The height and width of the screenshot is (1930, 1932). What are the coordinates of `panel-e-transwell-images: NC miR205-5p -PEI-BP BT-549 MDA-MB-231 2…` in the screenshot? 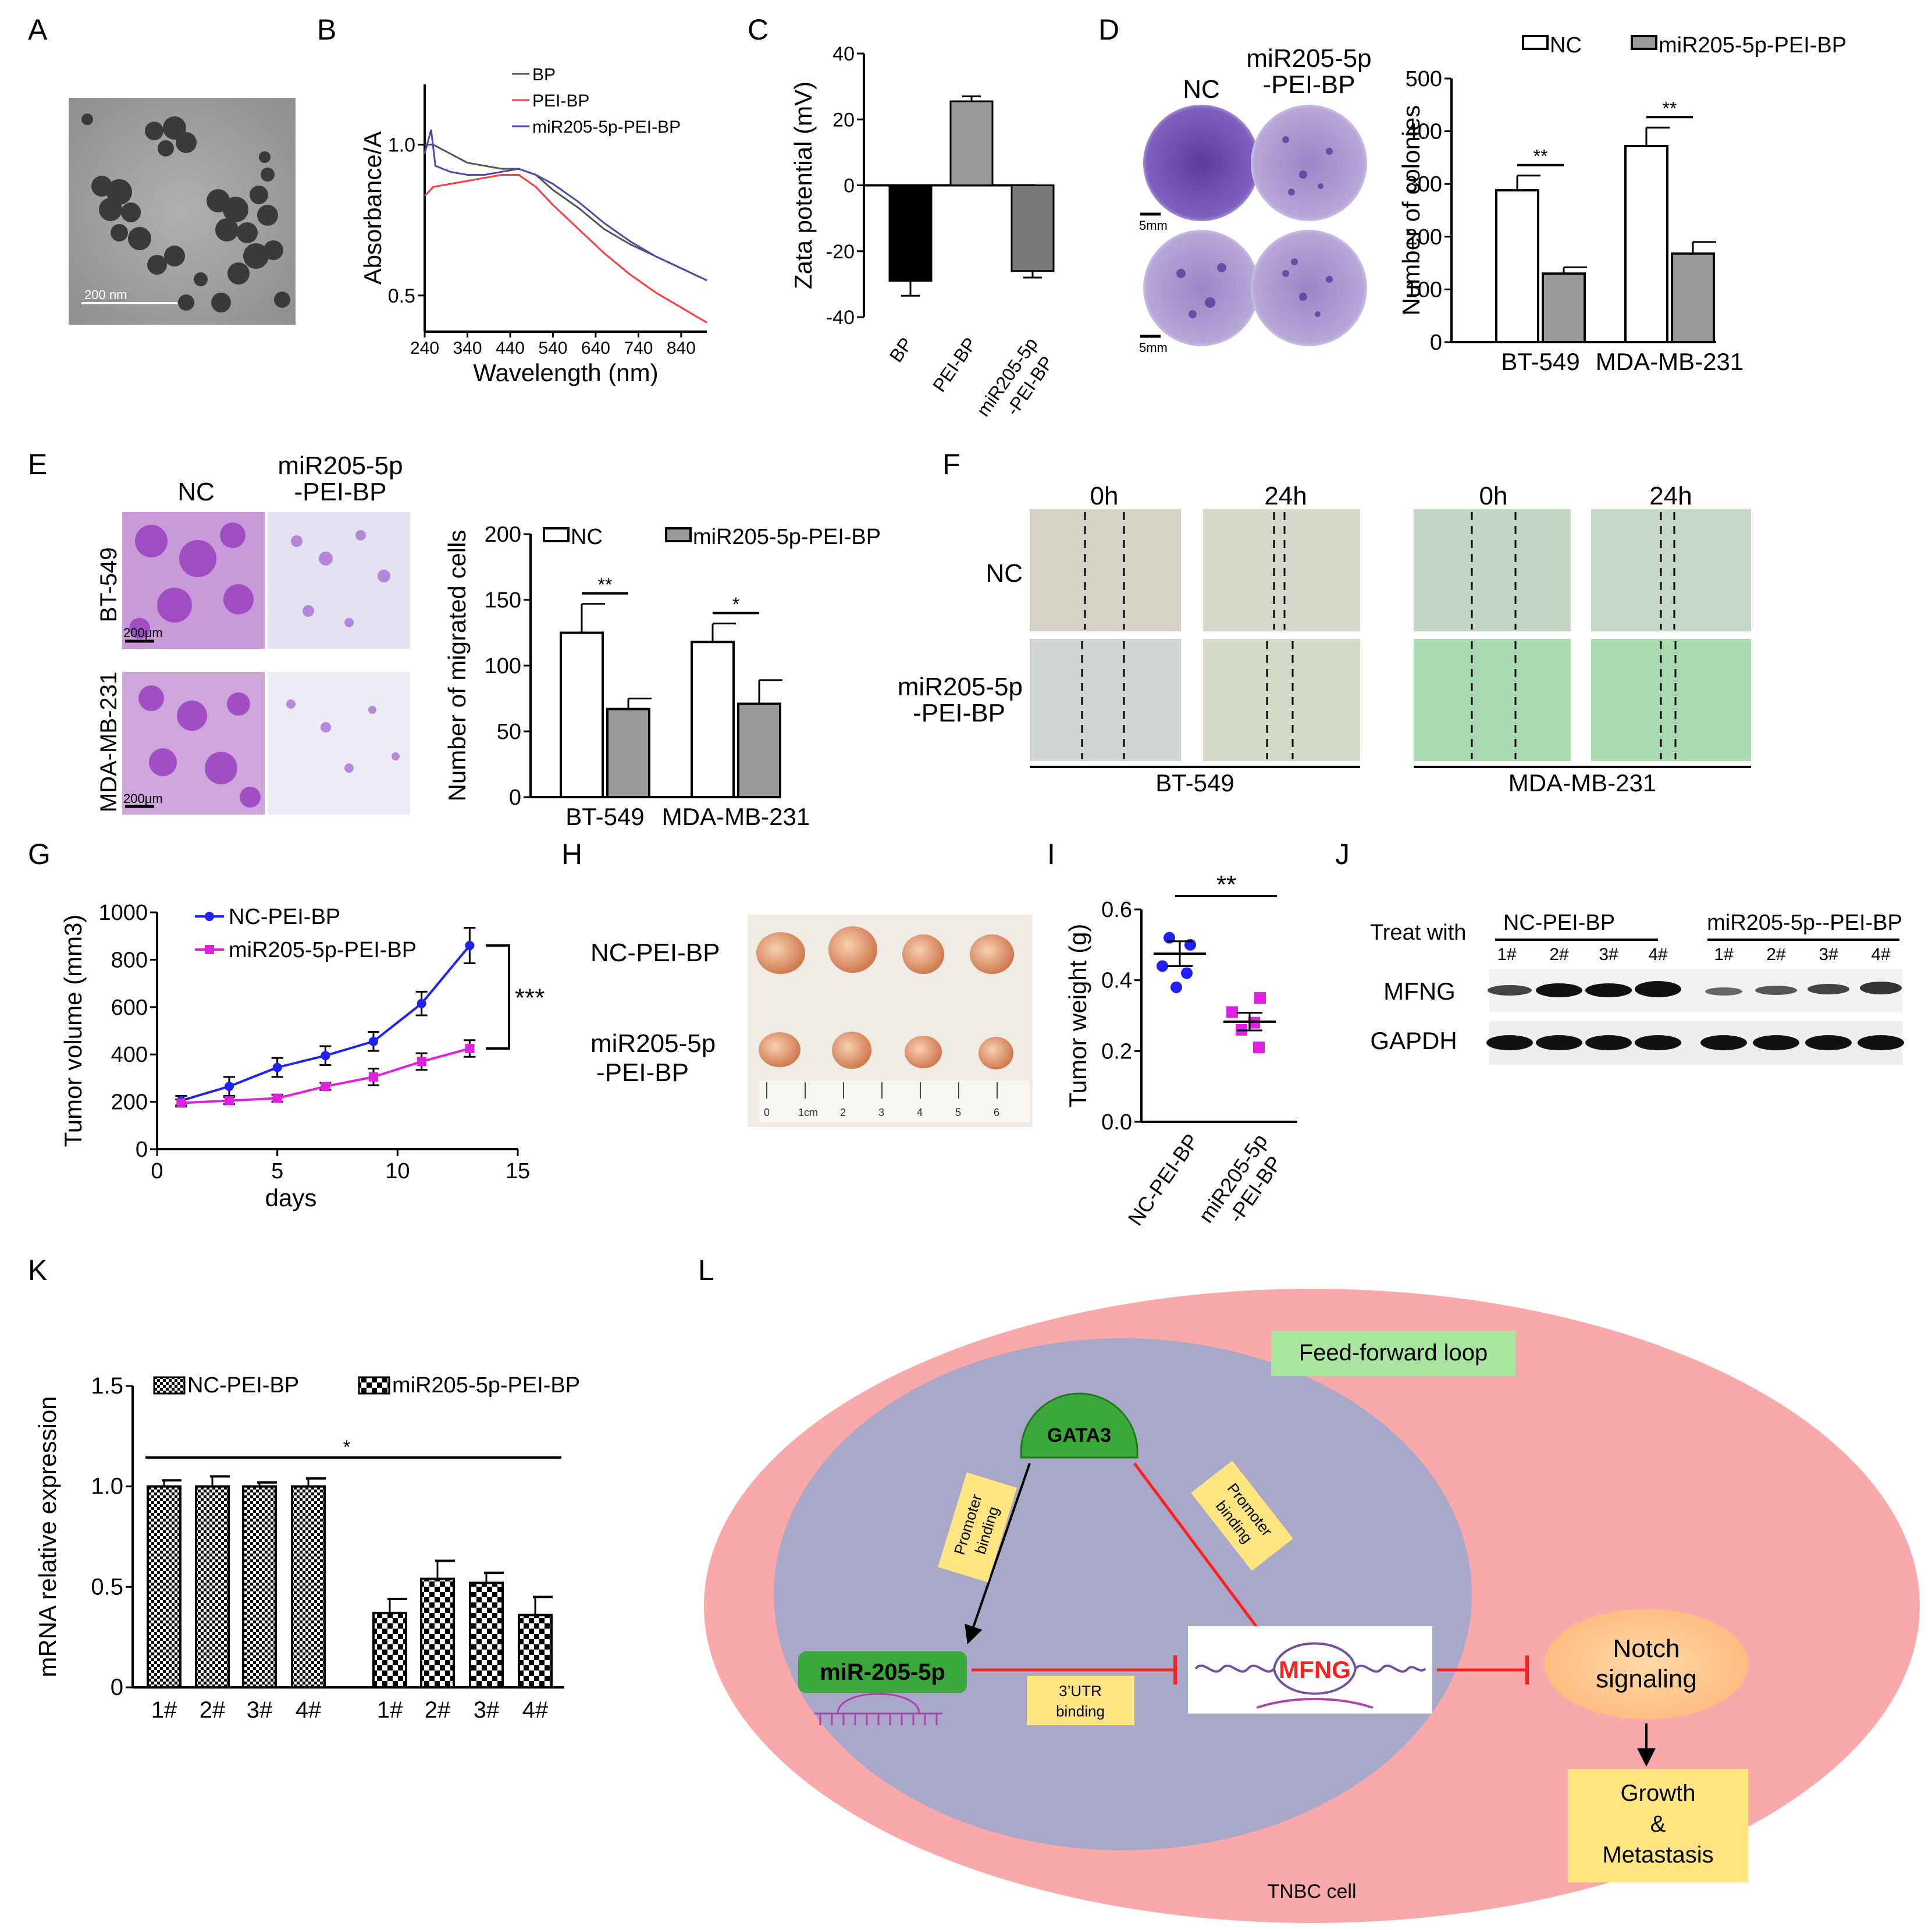 It's located at (253, 633).